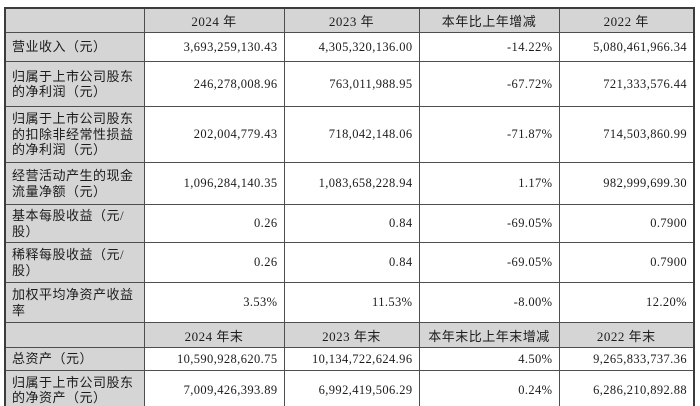  Describe the element at coordinates (489, 388) in the screenshot. I see `value-change: 0.24%` at that location.